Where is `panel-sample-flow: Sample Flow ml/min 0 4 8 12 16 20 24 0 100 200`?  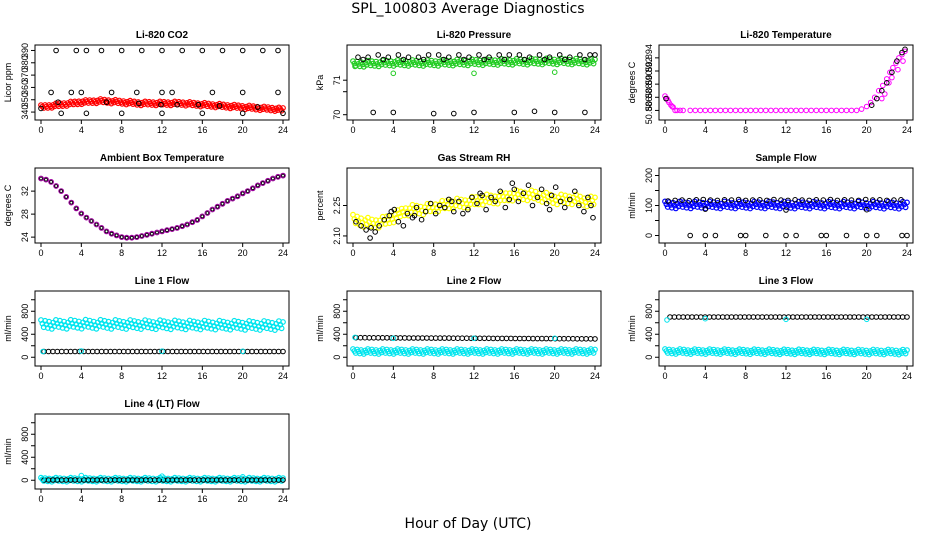 panel-sample-flow: Sample Flow ml/min 0 4 8 12 16 20 24 0 100 200 is located at coordinates (770, 205).